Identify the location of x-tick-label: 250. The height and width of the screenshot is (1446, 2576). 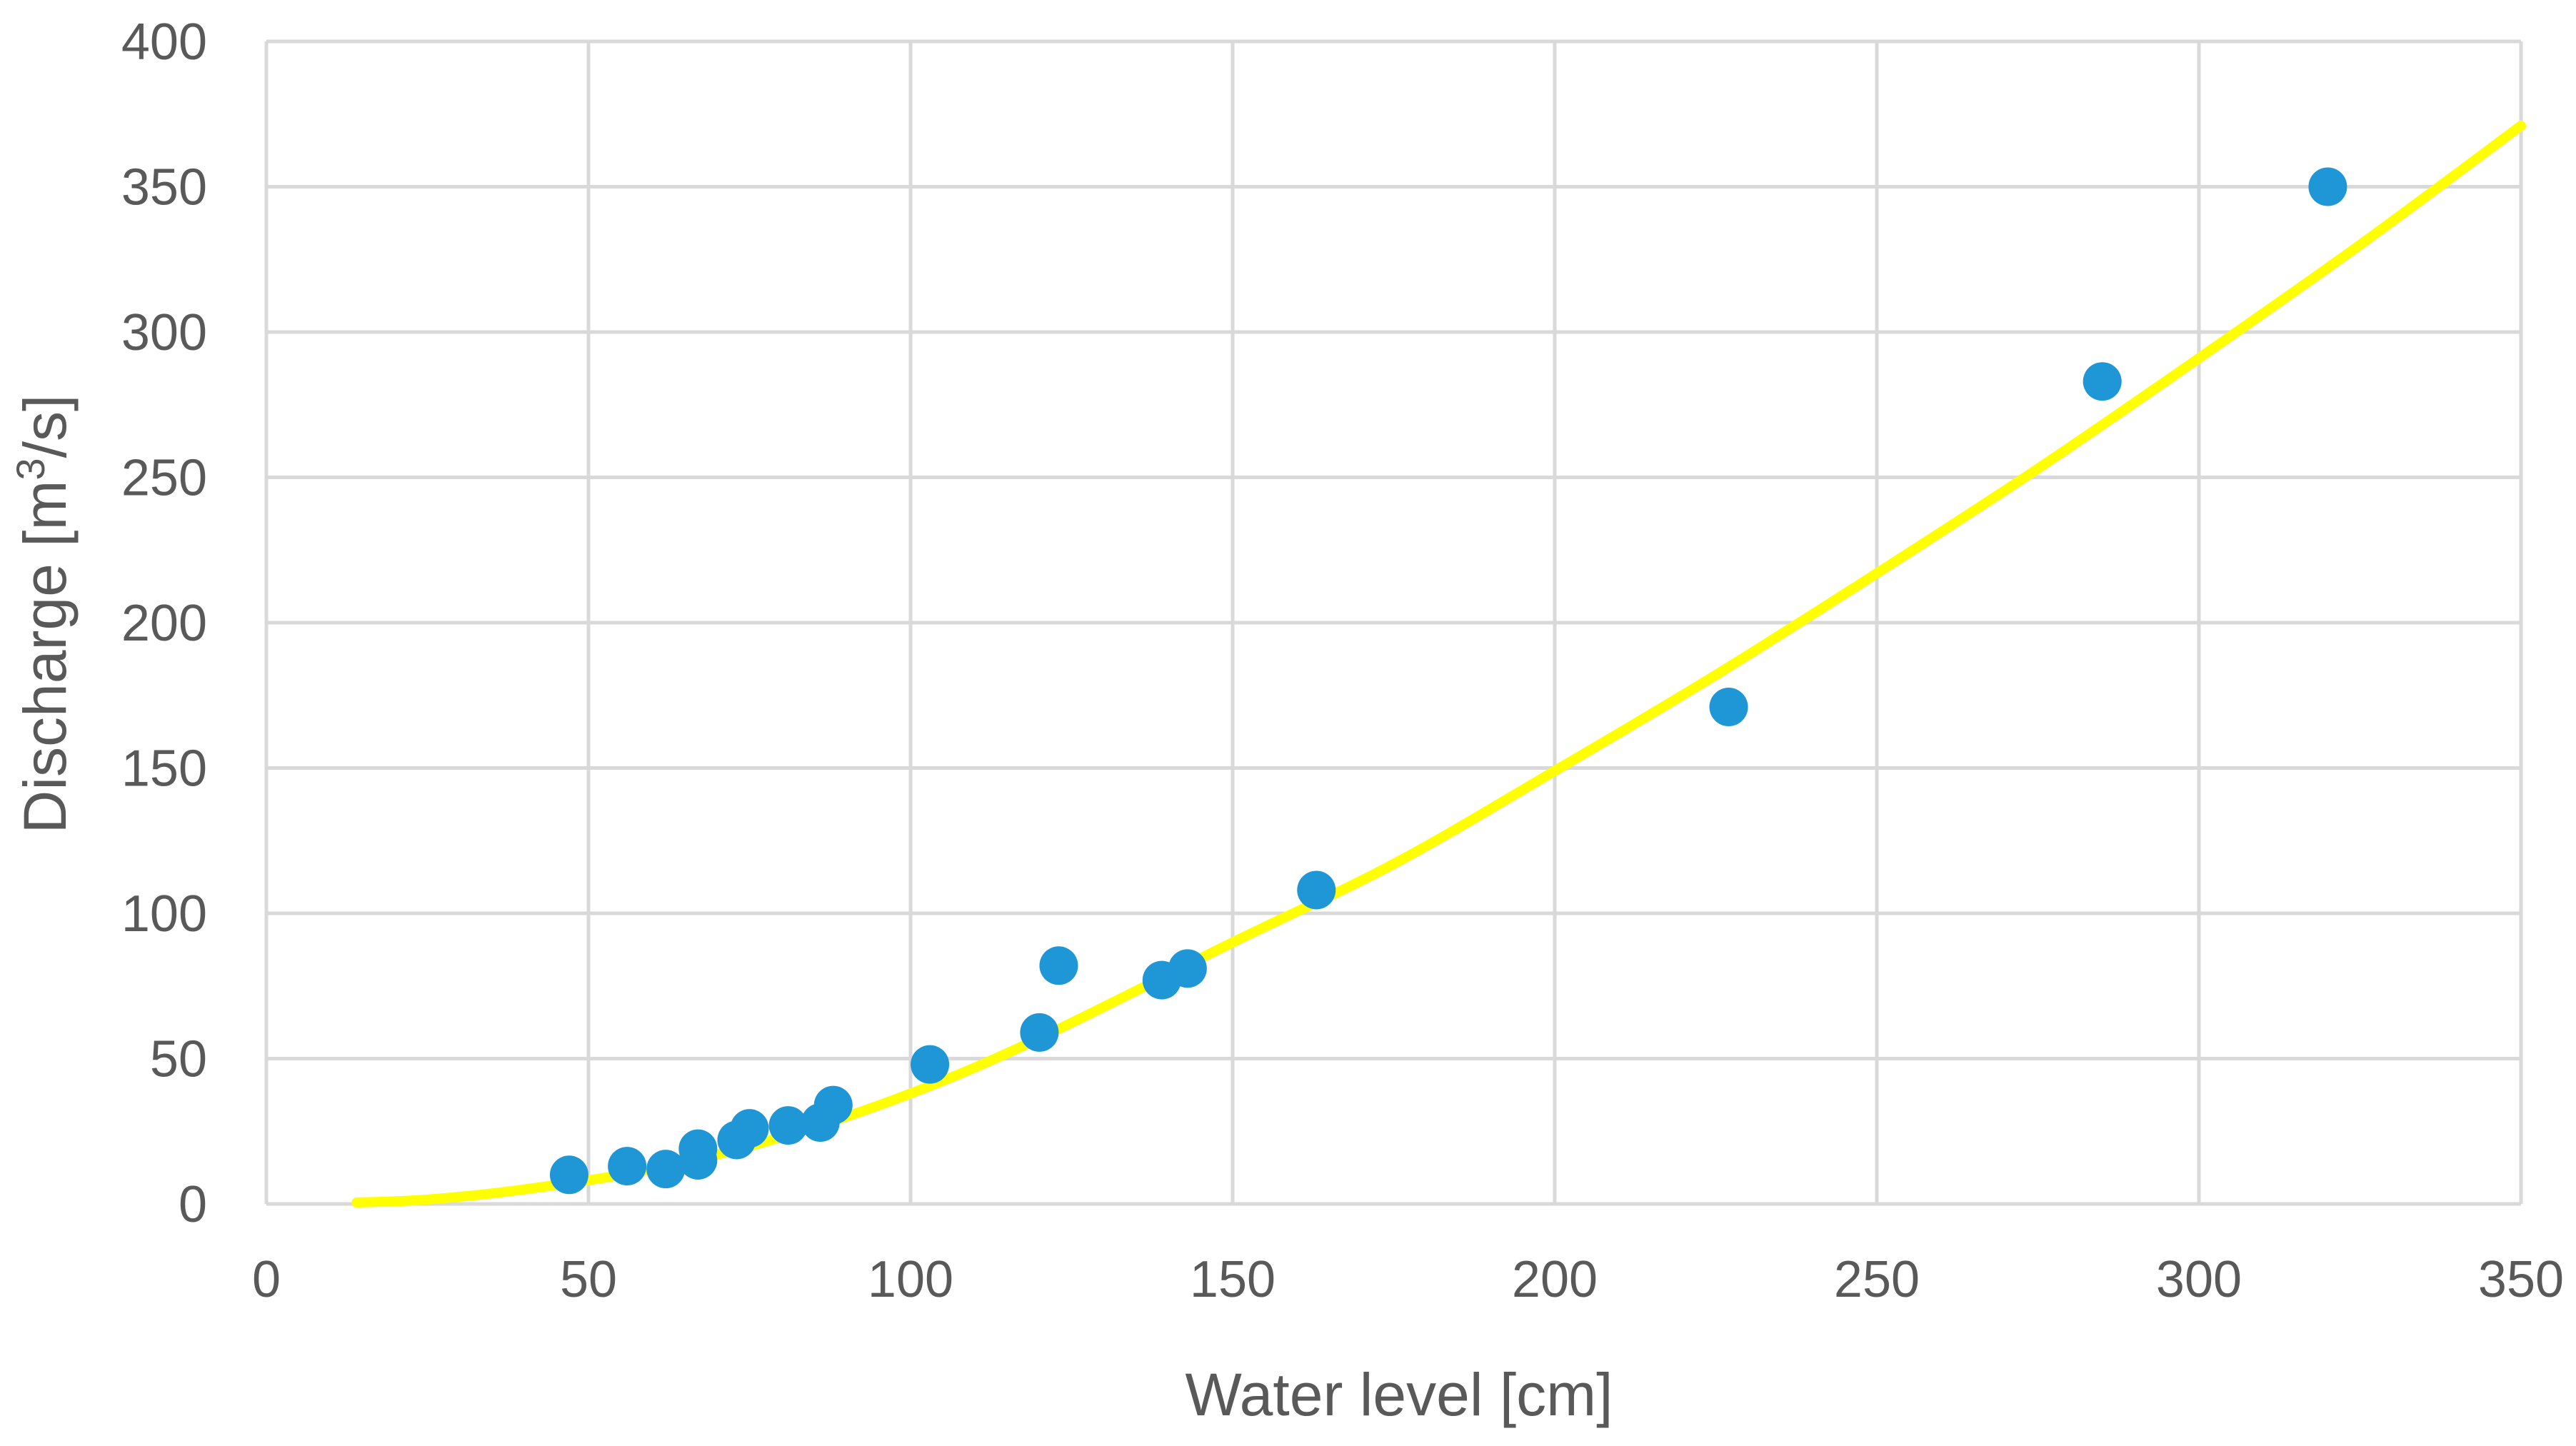
(1877, 1279).